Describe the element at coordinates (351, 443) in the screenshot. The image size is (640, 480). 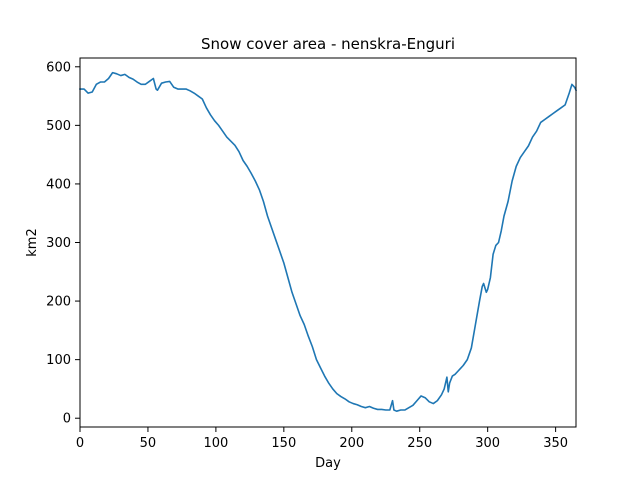
I see `x-tick-label: 200` at that location.